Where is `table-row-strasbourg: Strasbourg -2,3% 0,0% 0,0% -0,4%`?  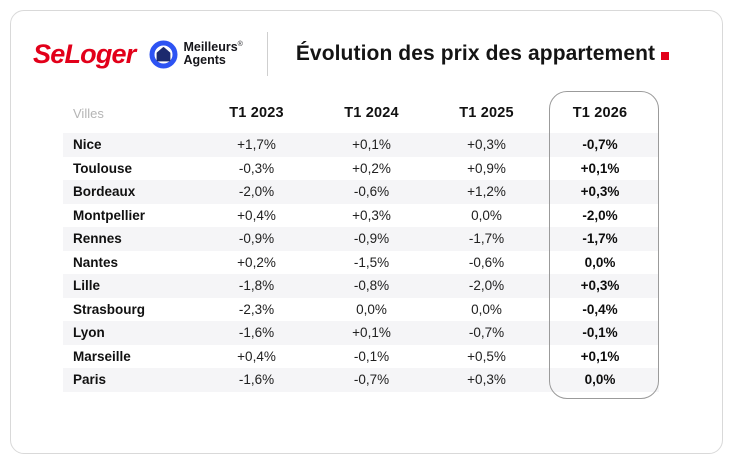
table-row-strasbourg: Strasbourg -2,3% 0,0% 0,0% -0,4% is located at coordinates (361, 310).